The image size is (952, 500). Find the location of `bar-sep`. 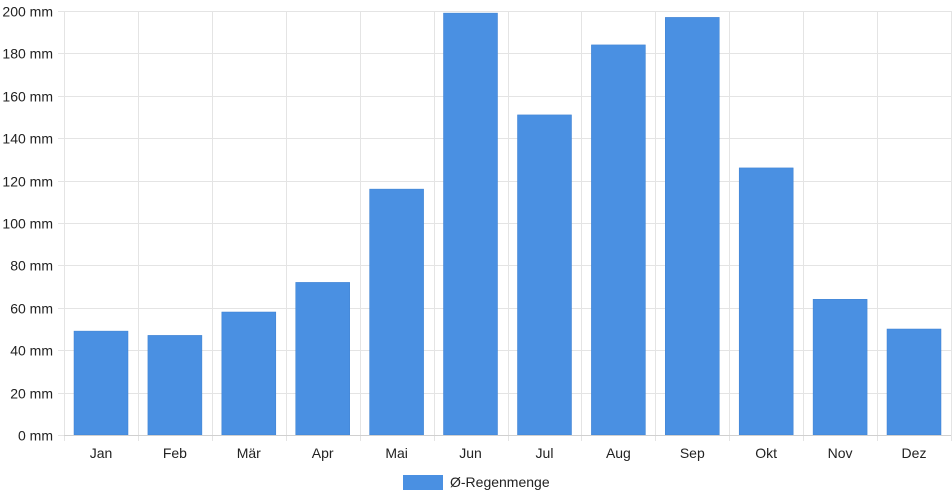

bar-sep is located at coordinates (692, 226).